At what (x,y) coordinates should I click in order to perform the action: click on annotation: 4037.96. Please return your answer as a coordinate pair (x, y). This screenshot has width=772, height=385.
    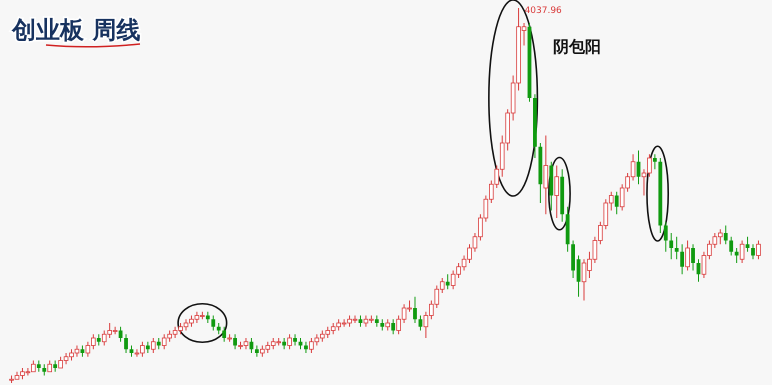
    Looking at the image, I should click on (543, 11).